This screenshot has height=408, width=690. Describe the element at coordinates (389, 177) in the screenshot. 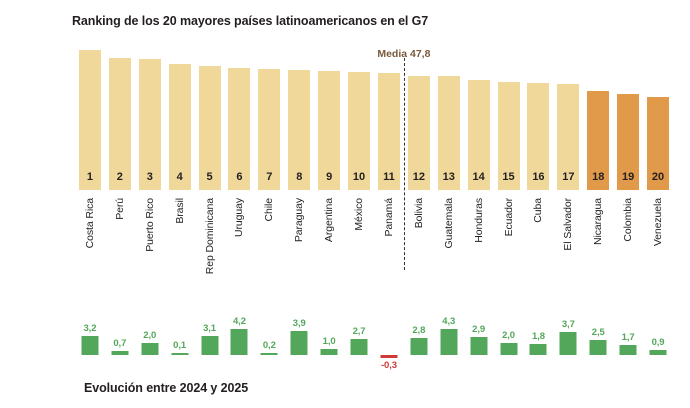

I see `rank-label: 11` at that location.